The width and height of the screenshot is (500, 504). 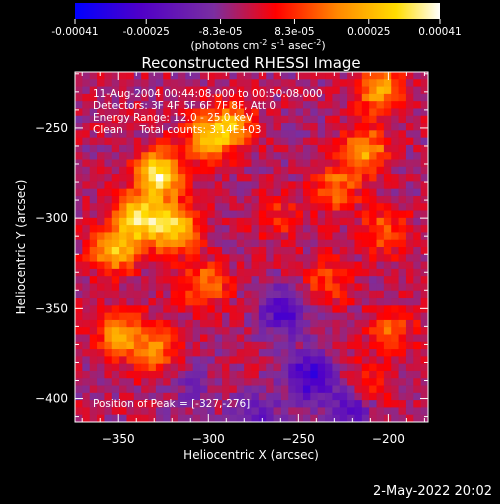 What do you see at coordinates (221, 32) in the screenshot?
I see `colorbar-tick-label: -8.3e-05` at bounding box center [221, 32].